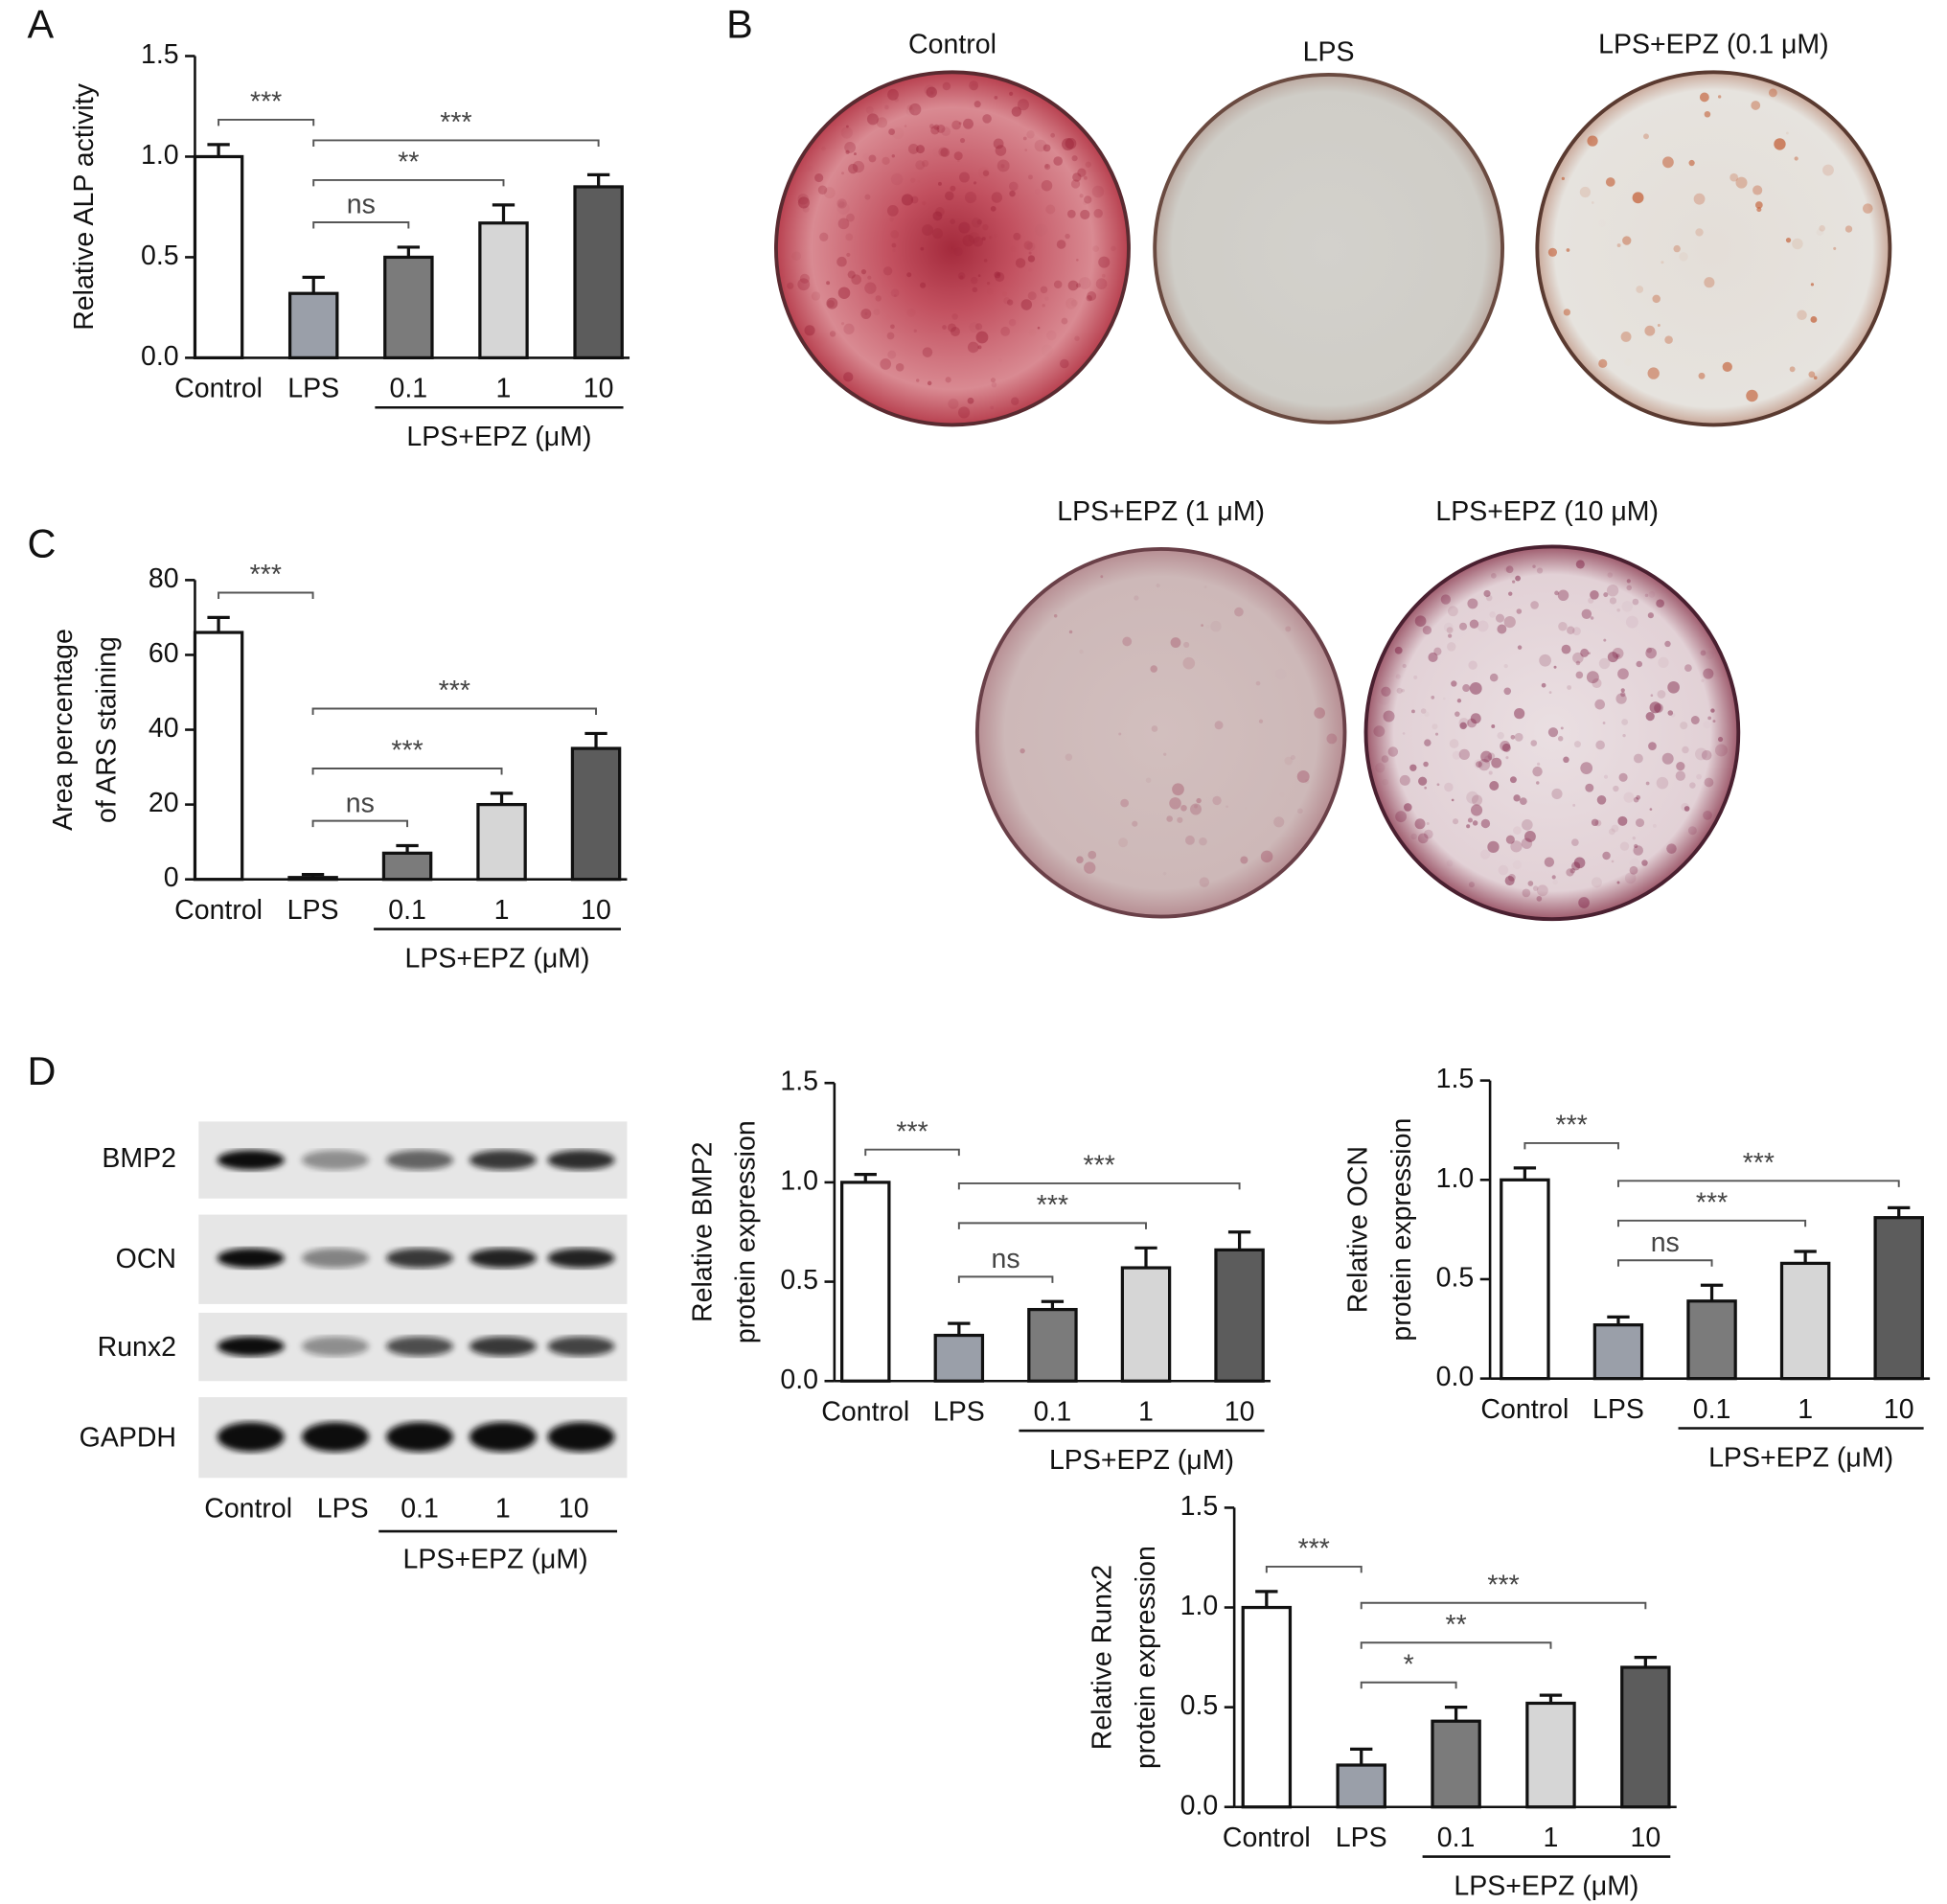 The image size is (1947, 1904). Describe the element at coordinates (1358, 1229) in the screenshot. I see `y-axis-label: Relative OCN` at that location.